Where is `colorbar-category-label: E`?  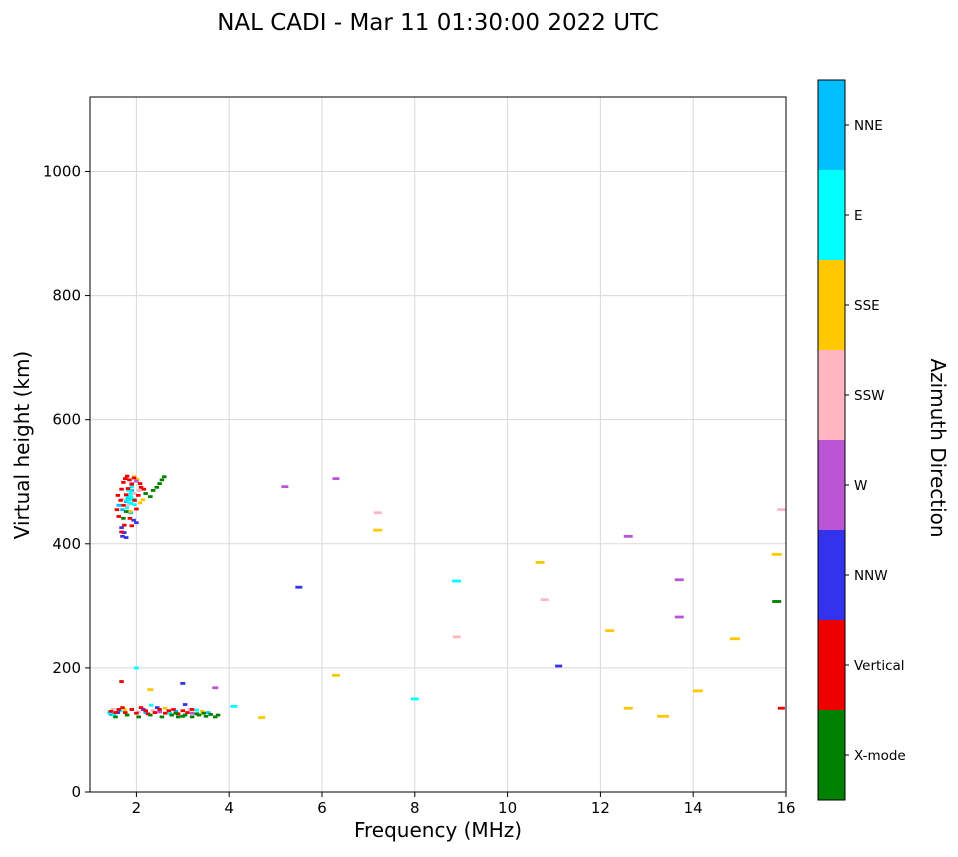
colorbar-category-label: E is located at coordinates (858, 216).